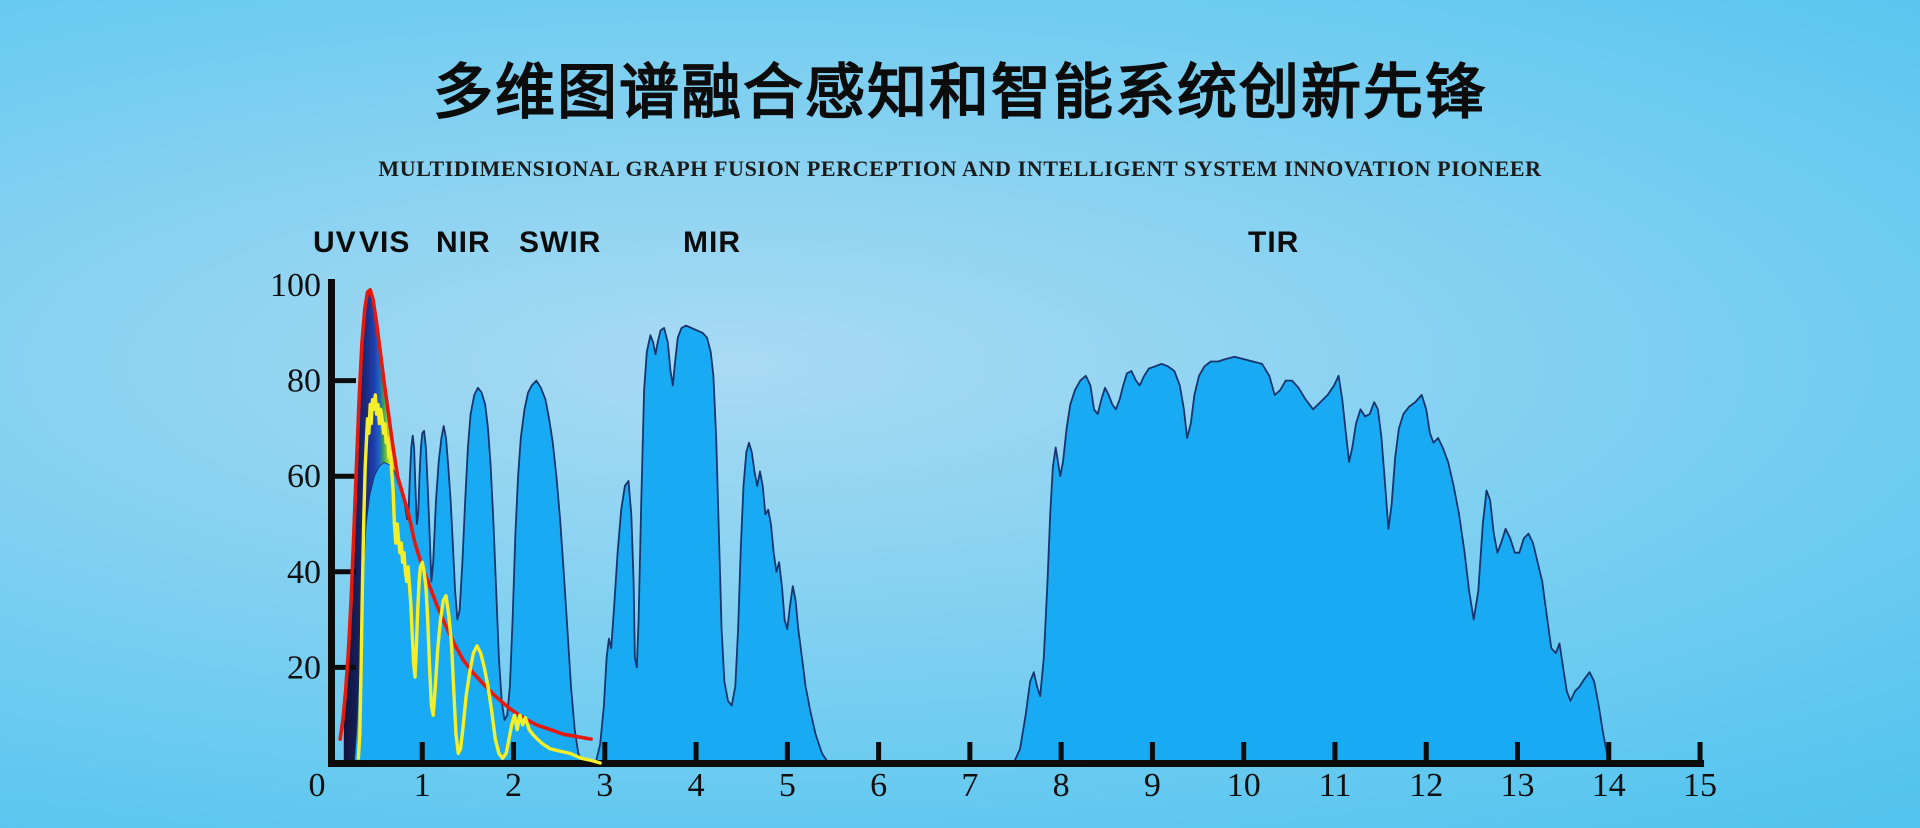 The height and width of the screenshot is (828, 1920). Describe the element at coordinates (969, 785) in the screenshot. I see `x-tick-label: 7` at that location.